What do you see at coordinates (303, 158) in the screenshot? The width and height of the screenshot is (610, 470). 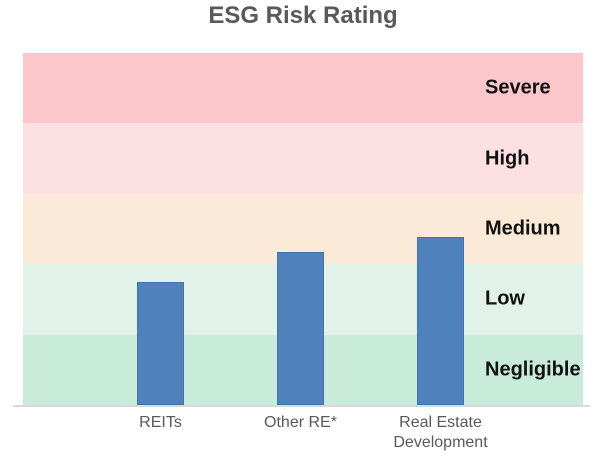 I see `risk-band-high: High` at bounding box center [303, 158].